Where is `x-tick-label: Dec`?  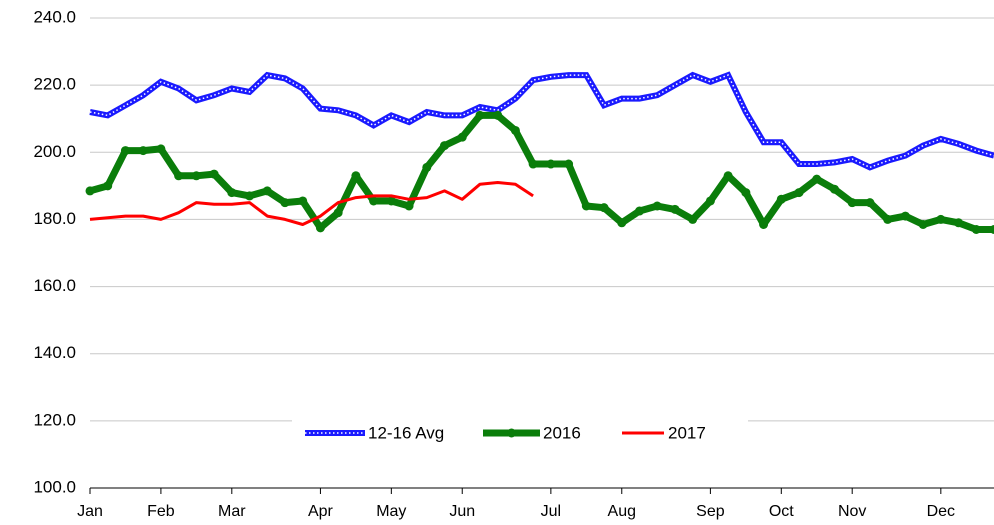
x-tick-label: Dec is located at coordinates (941, 511).